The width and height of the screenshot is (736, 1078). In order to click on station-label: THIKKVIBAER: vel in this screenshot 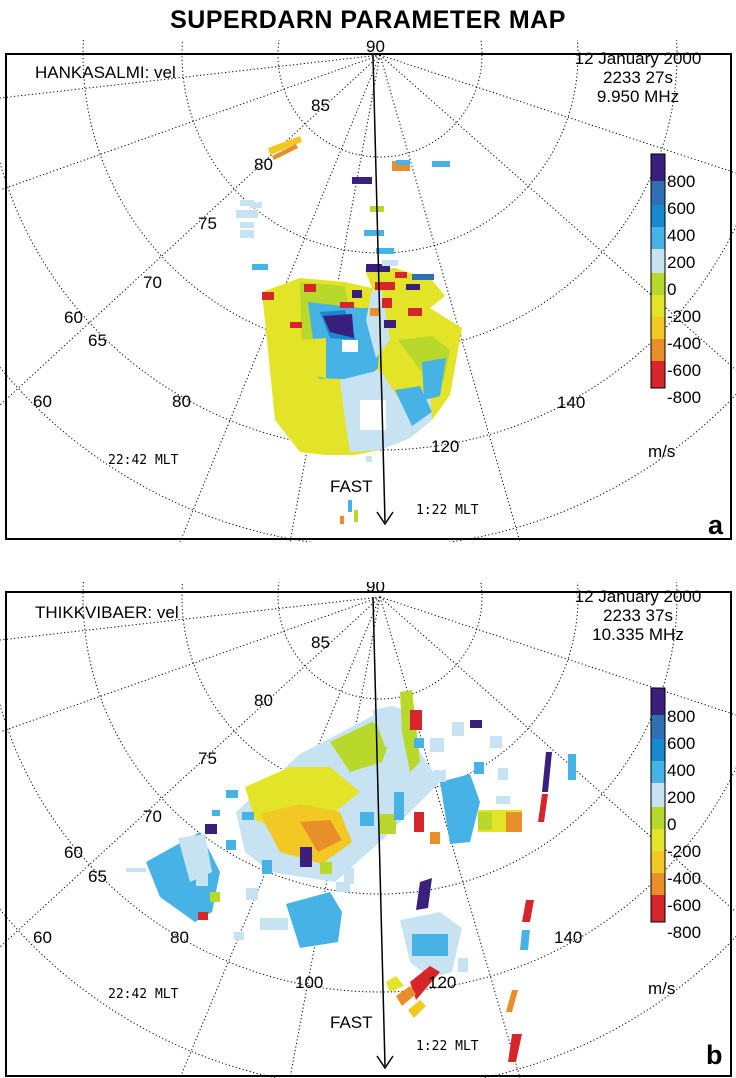, I will do `click(107, 612)`.